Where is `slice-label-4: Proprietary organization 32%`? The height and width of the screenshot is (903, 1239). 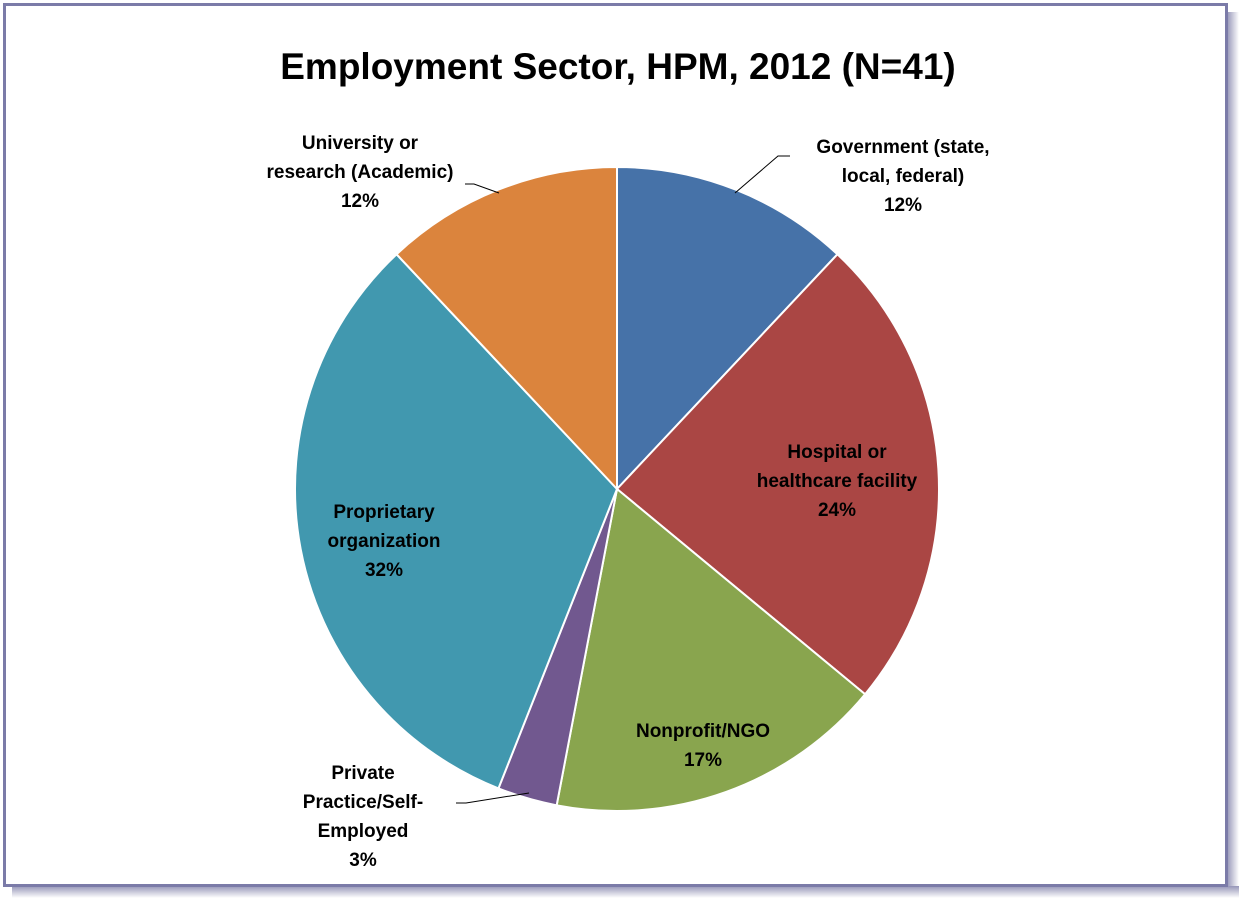 slice-label-4: Proprietary organization 32% is located at coordinates (384, 541).